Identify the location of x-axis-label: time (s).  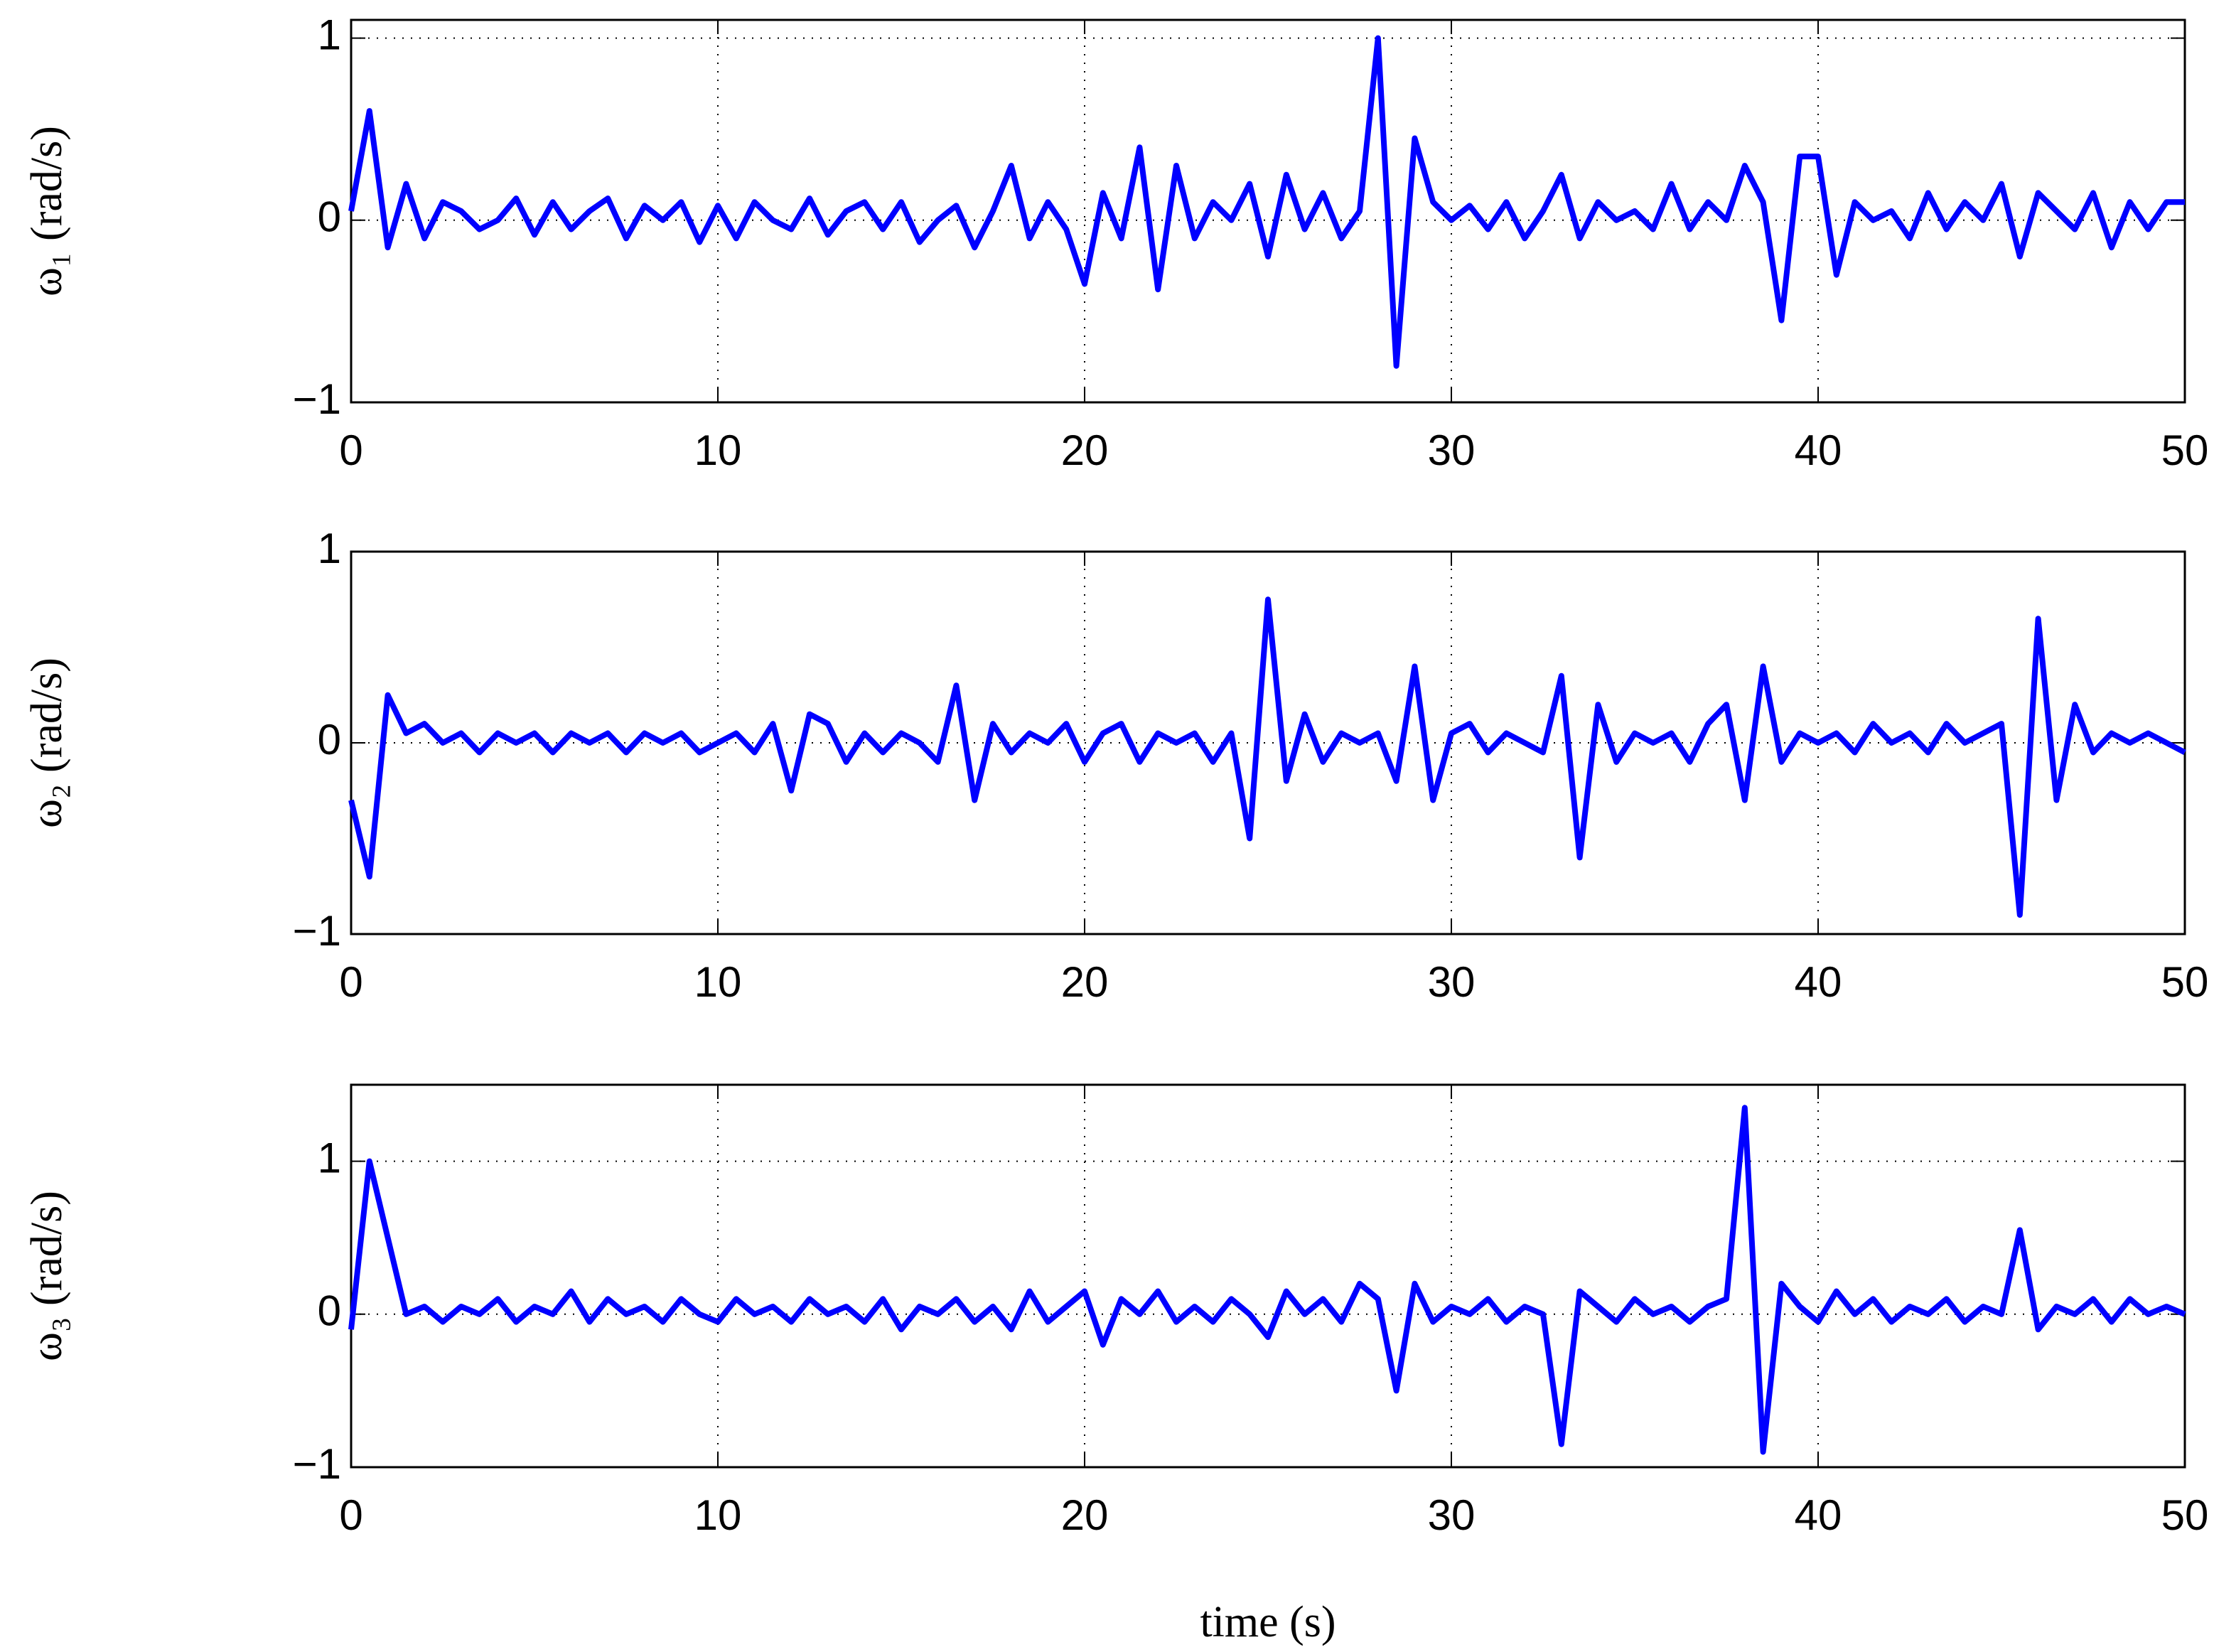
(1268, 1622).